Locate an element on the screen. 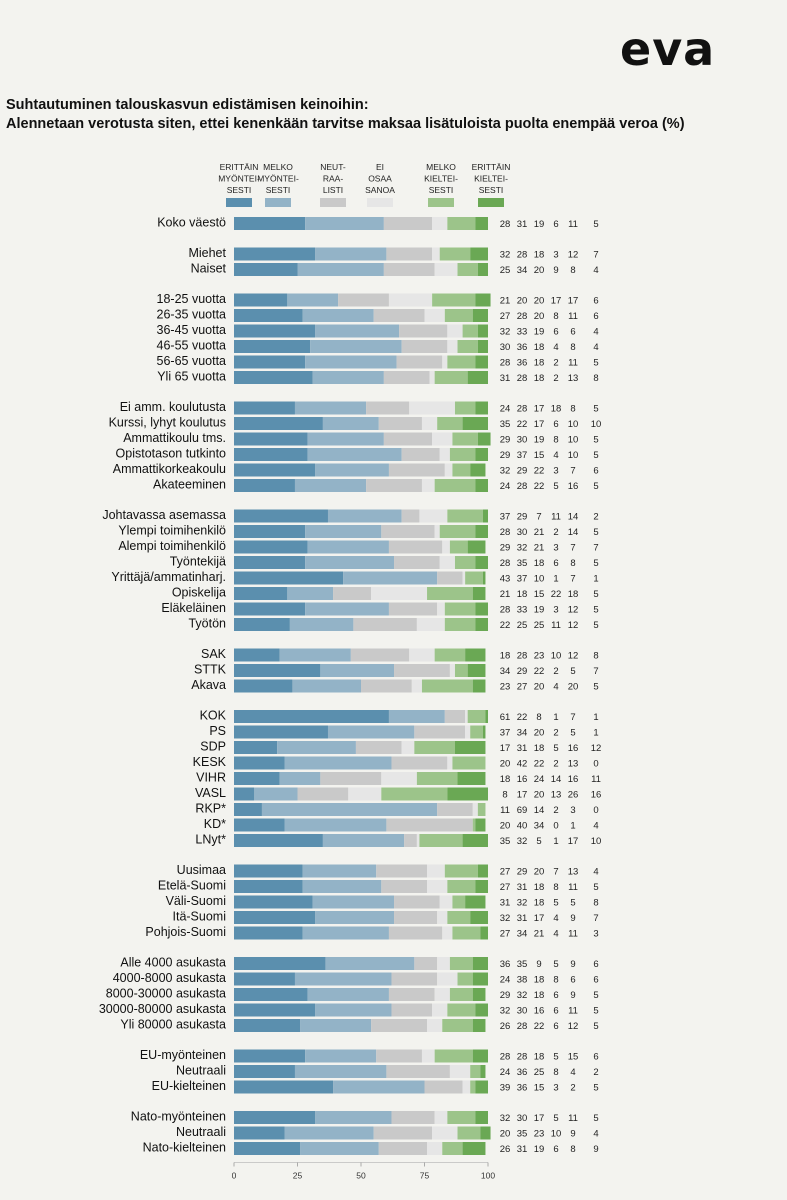 The width and height of the screenshot is (787, 1200). row-label: Naiset is located at coordinates (209, 269).